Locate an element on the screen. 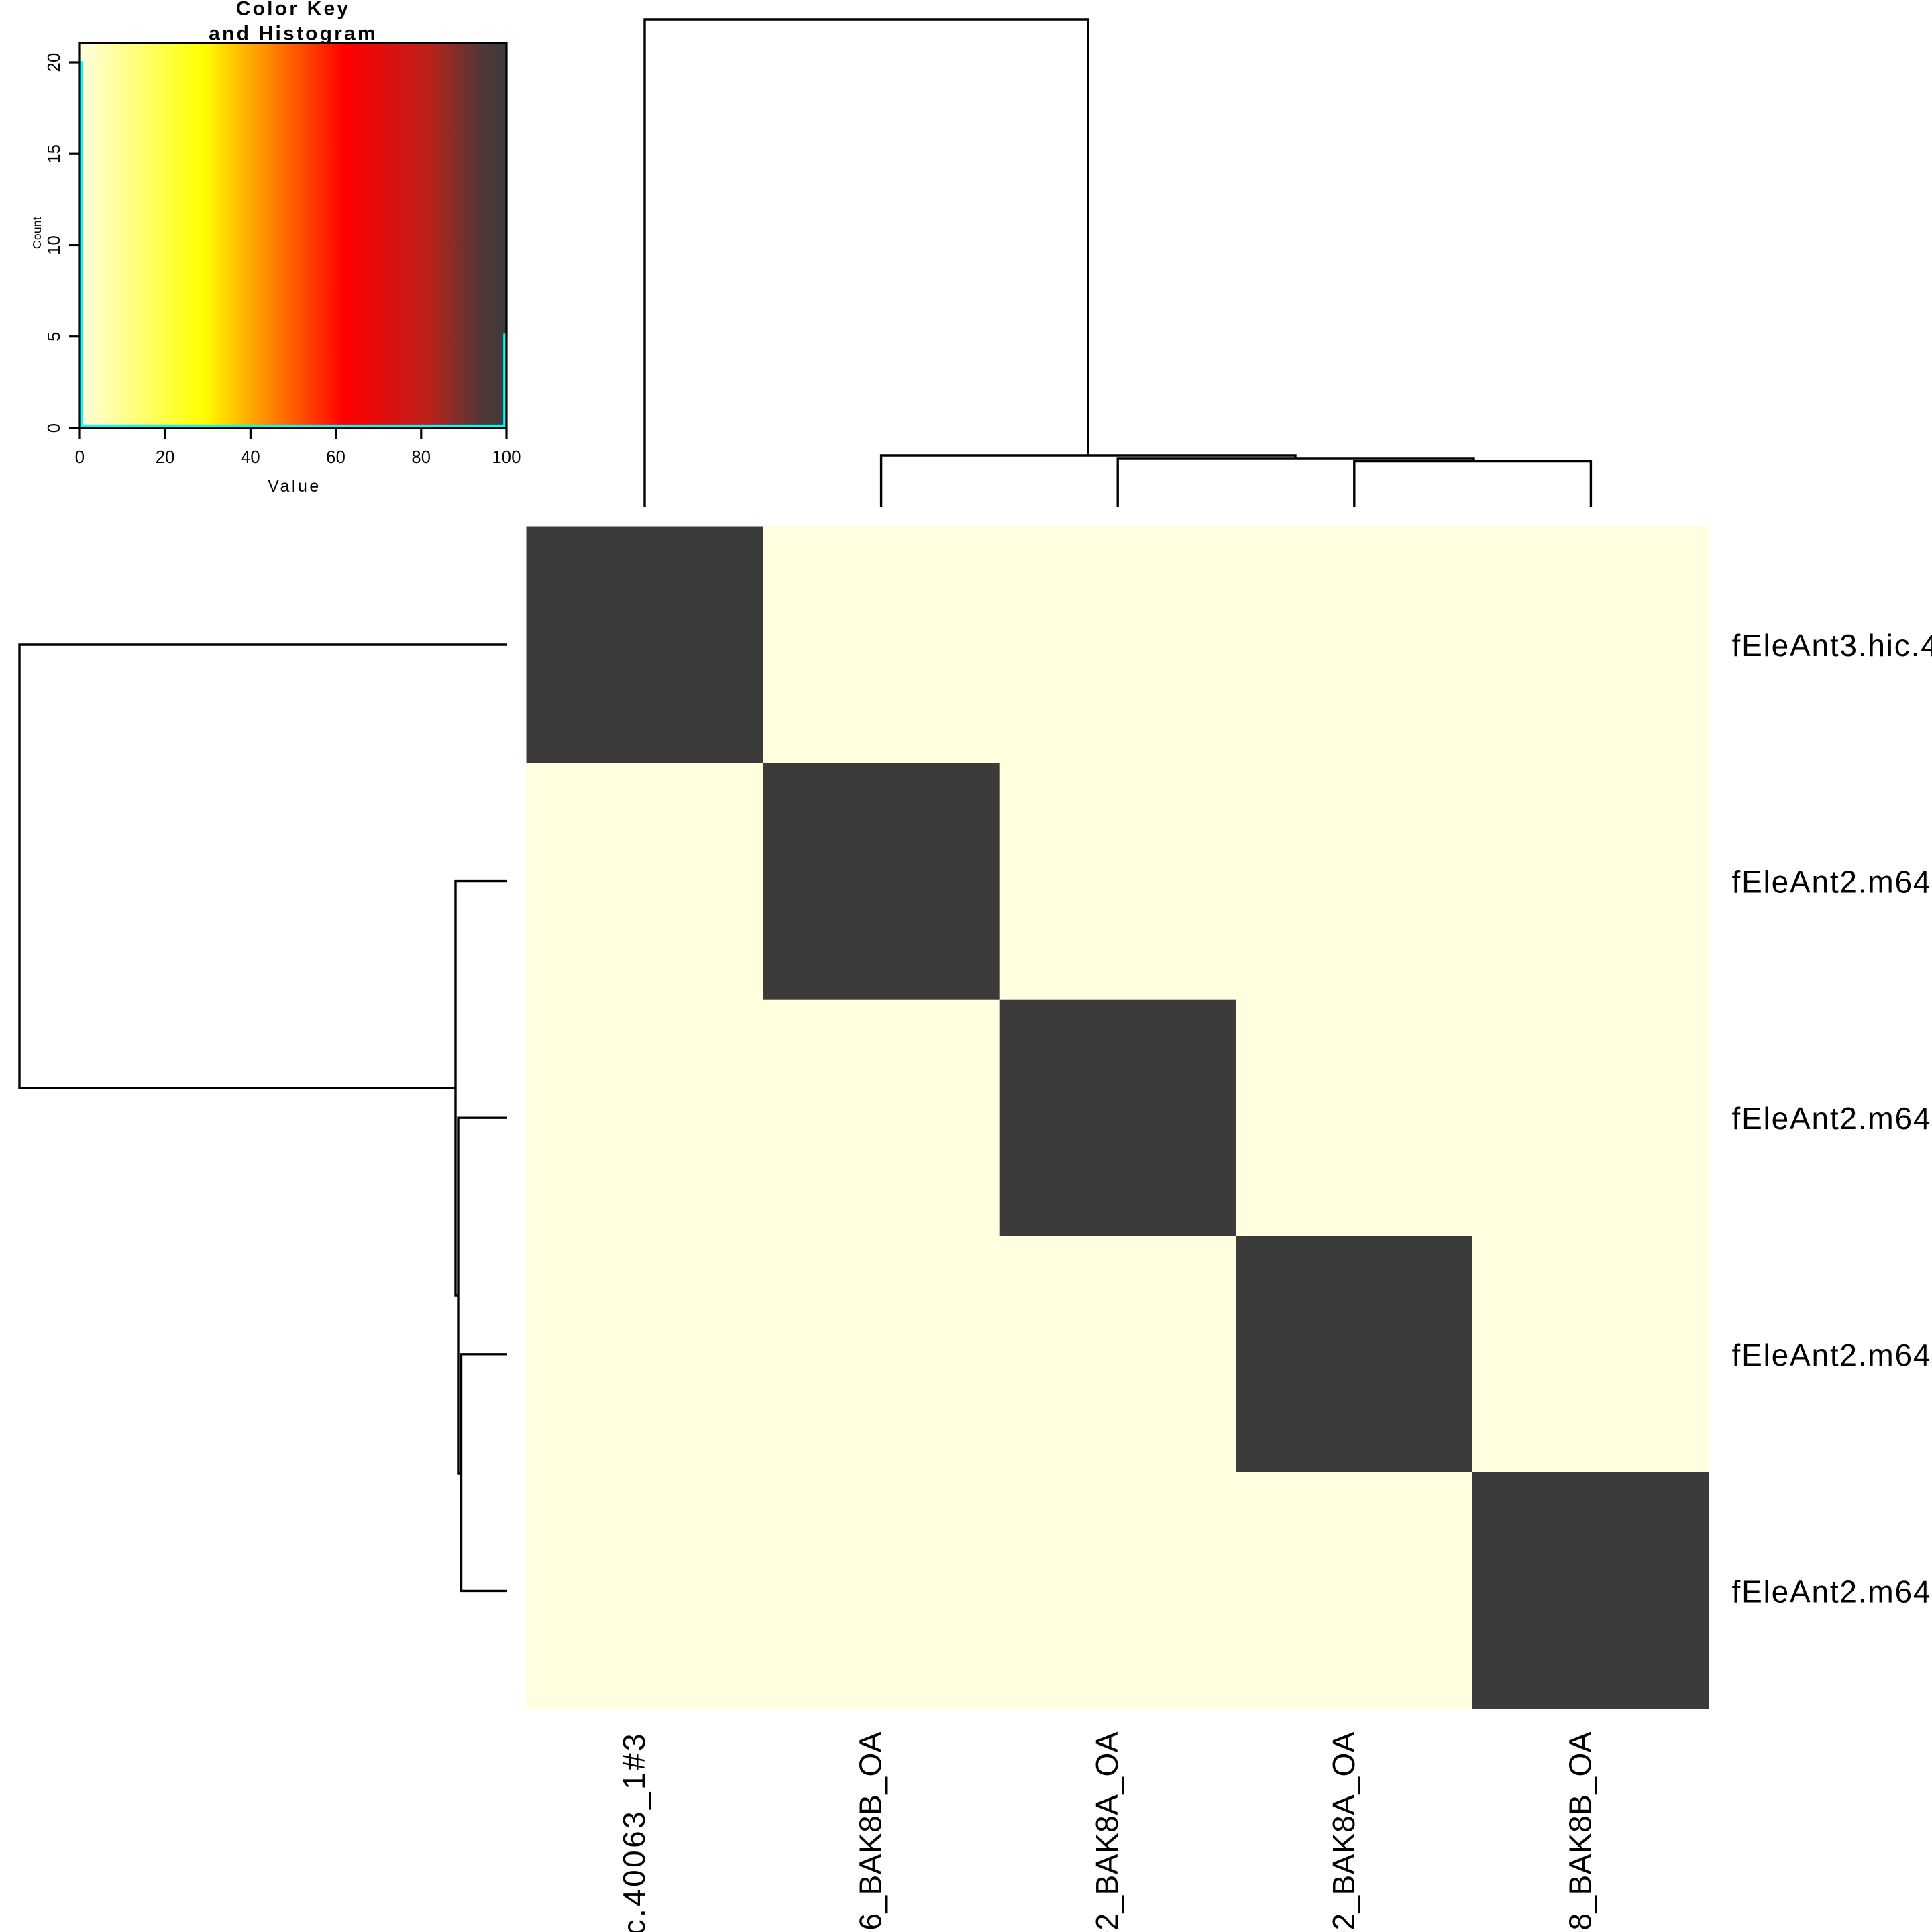 This screenshot has width=1932, height=1932. svg-text: and Histogram is located at coordinates (293, 34).